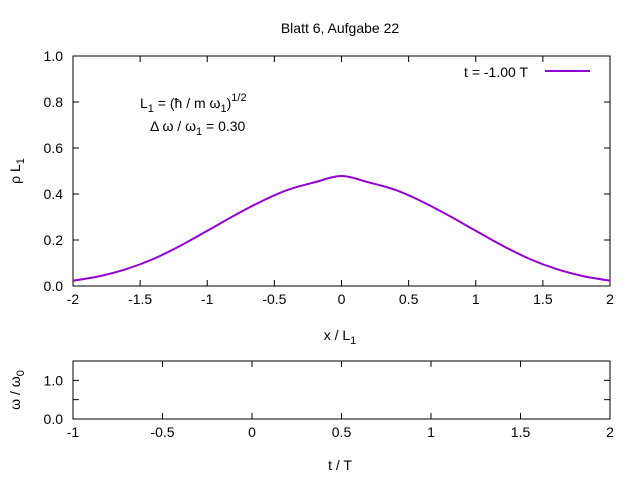  Describe the element at coordinates (340, 337) in the screenshot. I see `main-x-axis-label: x / L1` at that location.